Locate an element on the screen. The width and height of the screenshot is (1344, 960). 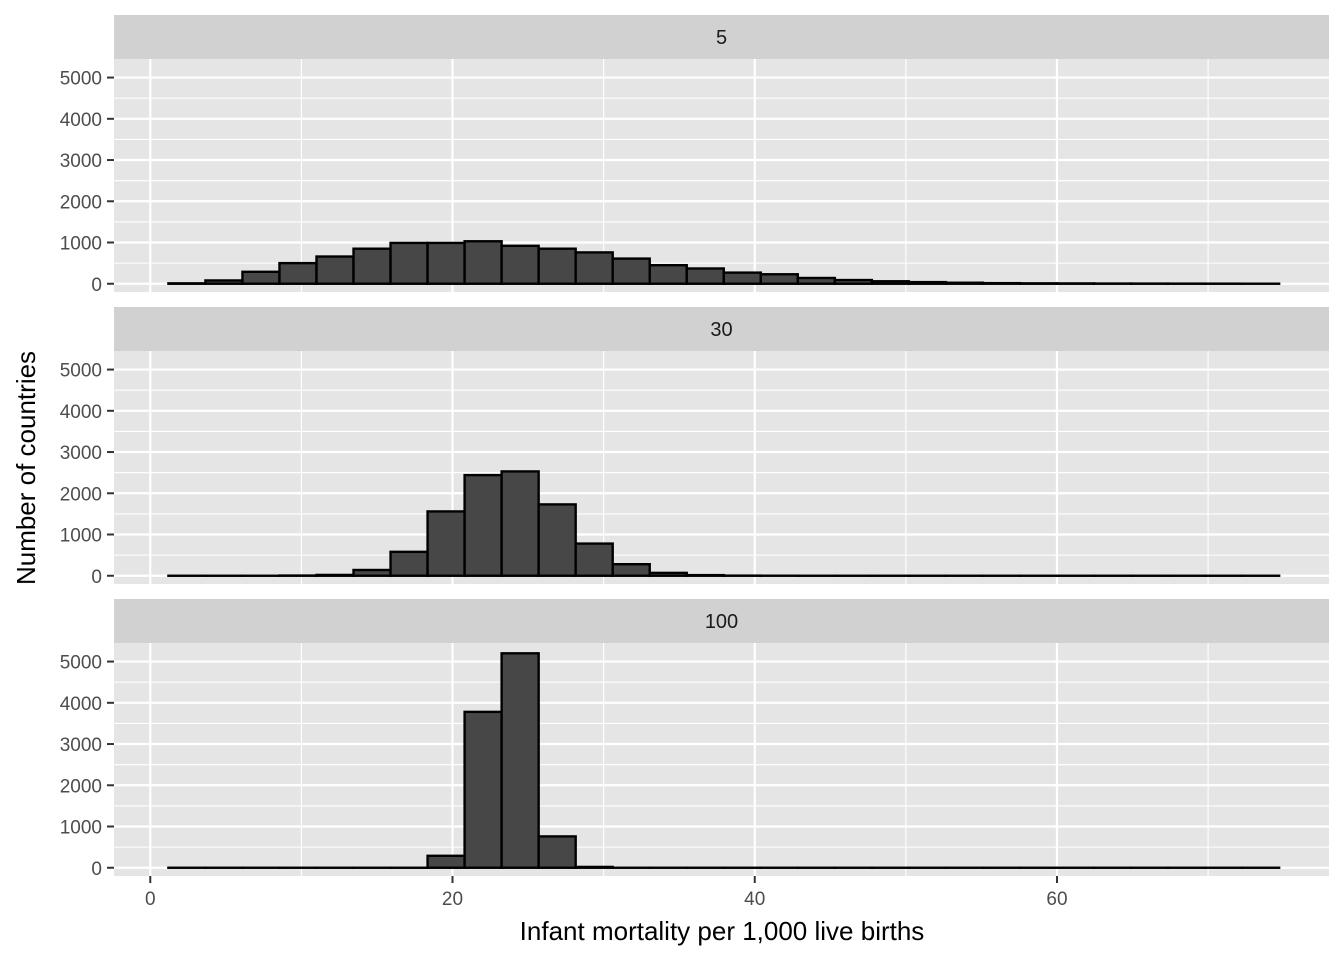
x-tick-label: 40 is located at coordinates (754, 899).